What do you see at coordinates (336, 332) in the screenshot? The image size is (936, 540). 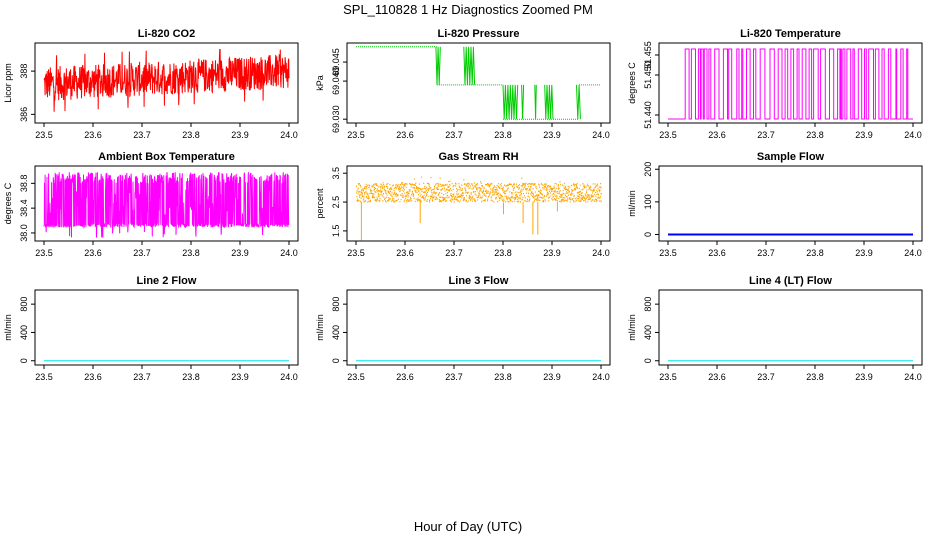 I see `y-tick-label: 400` at bounding box center [336, 332].